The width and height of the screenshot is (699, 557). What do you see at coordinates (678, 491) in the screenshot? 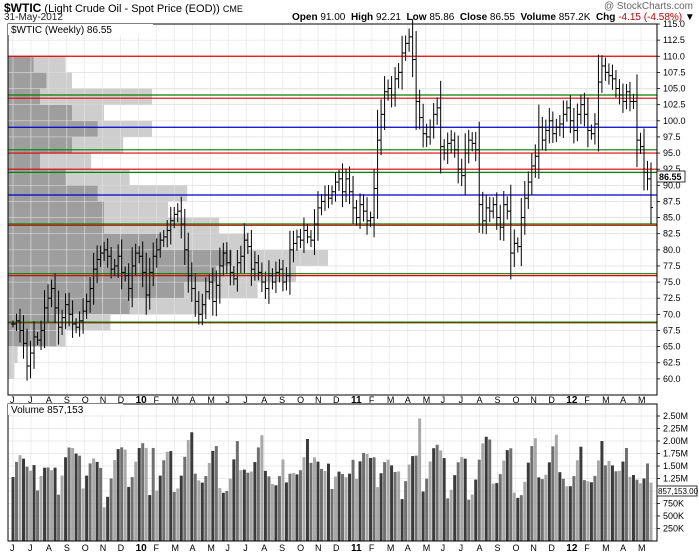
I see `last-volume-label: 857,153.00` at bounding box center [678, 491].